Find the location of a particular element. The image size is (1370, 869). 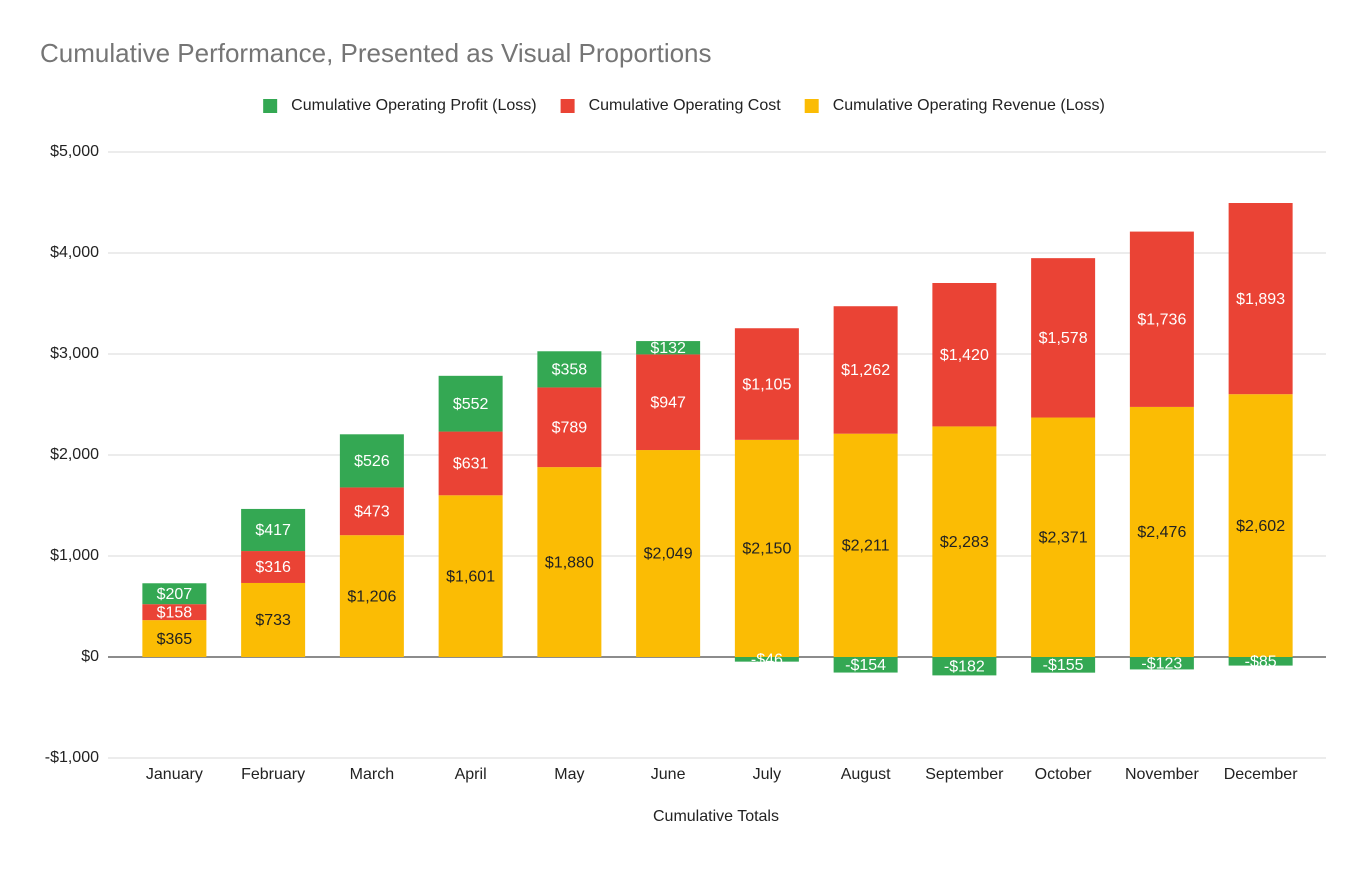

legend-item: Cumulative Operating Revenue (Loss) is located at coordinates (954, 105).